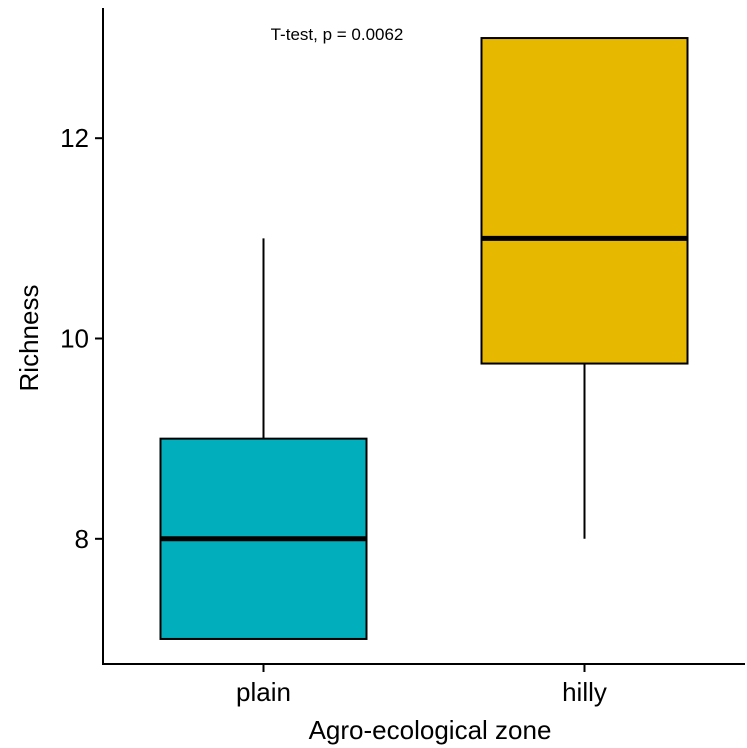 This screenshot has width=747, height=748. What do you see at coordinates (421, 685) in the screenshot?
I see `x-ticks-layer: plain hilly` at bounding box center [421, 685].